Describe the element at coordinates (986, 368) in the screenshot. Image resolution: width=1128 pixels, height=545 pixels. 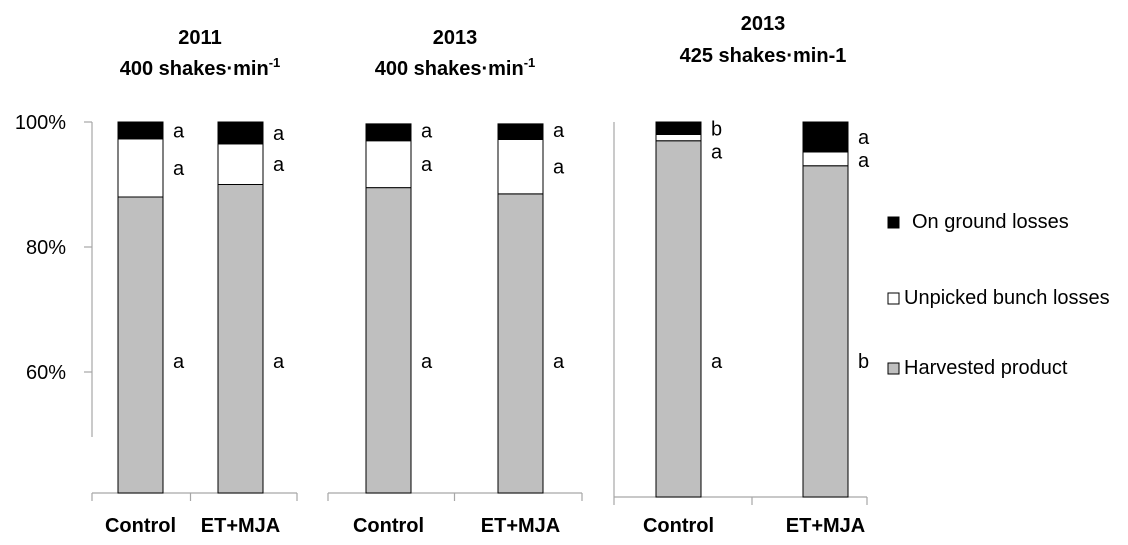
I see `legend-label-harvested: Harvested product` at that location.